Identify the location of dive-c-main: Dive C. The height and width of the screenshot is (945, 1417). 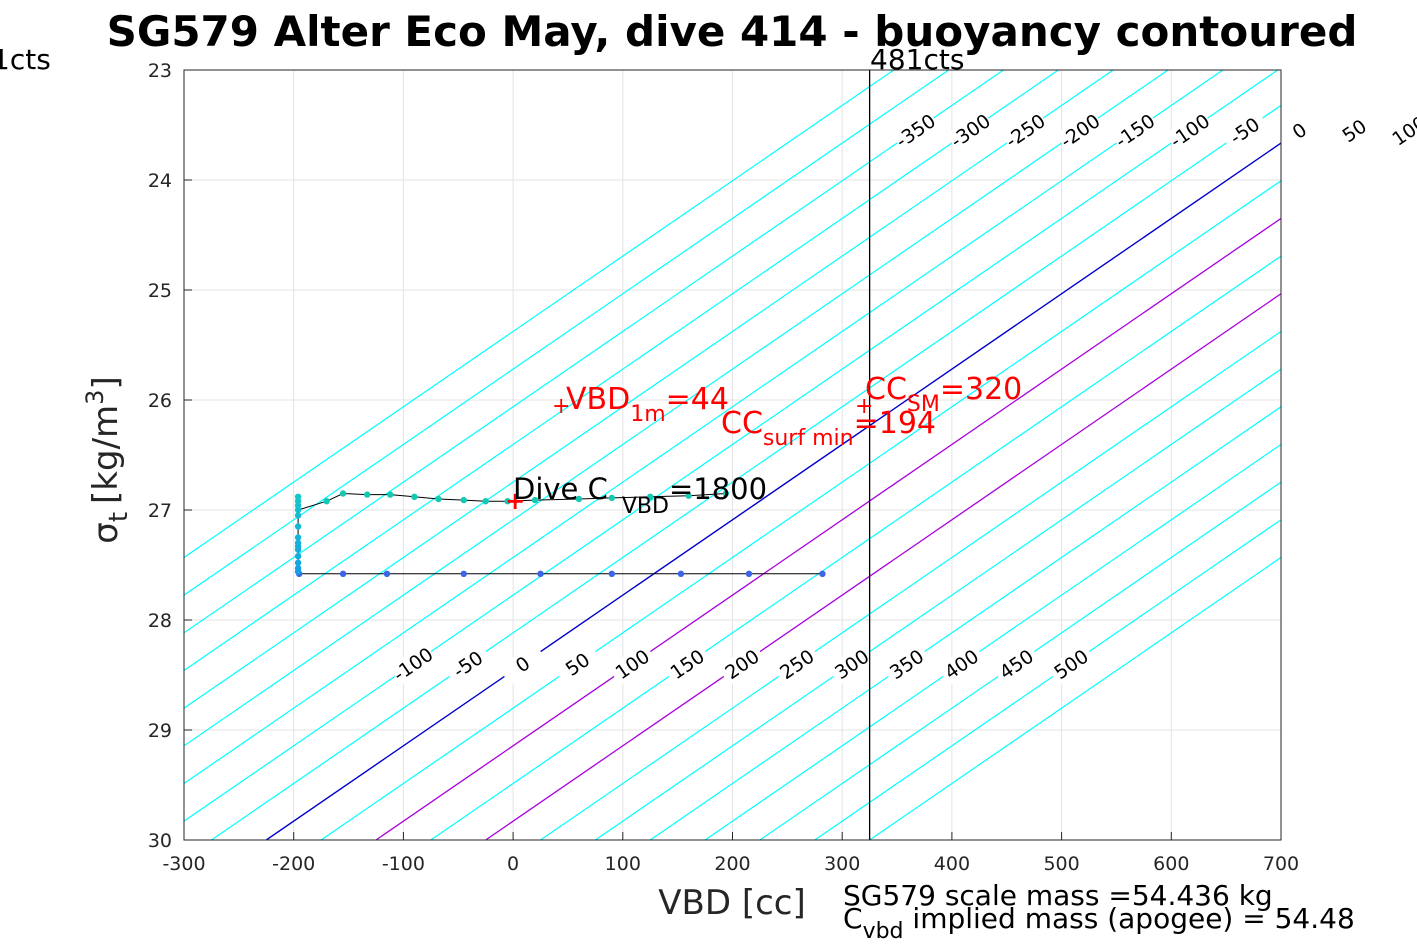
(560, 489).